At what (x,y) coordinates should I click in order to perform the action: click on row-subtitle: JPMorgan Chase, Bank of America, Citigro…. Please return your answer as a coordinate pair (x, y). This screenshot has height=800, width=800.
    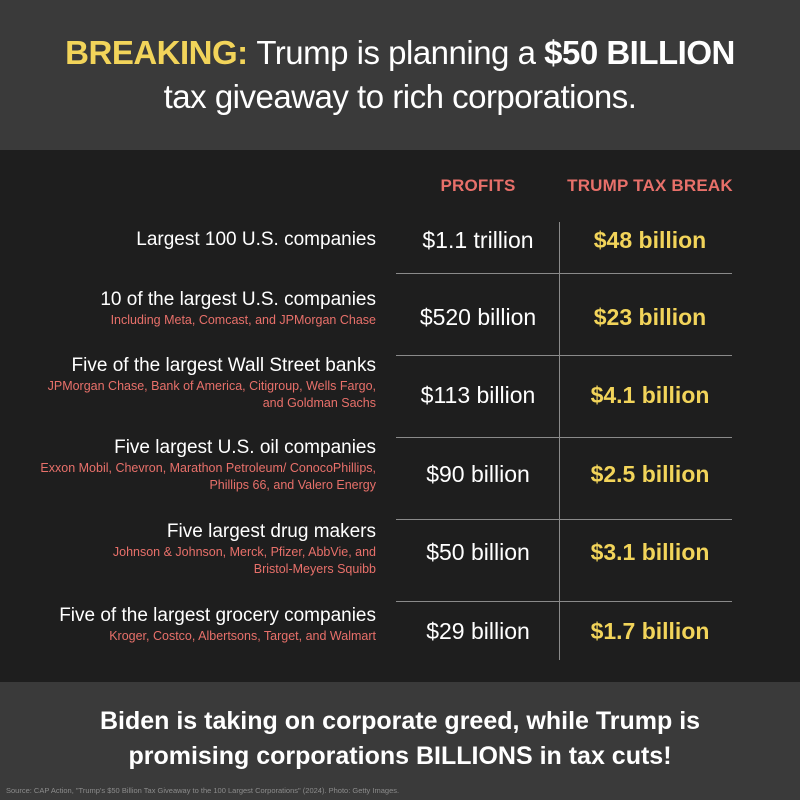
    Looking at the image, I should click on (211, 394).